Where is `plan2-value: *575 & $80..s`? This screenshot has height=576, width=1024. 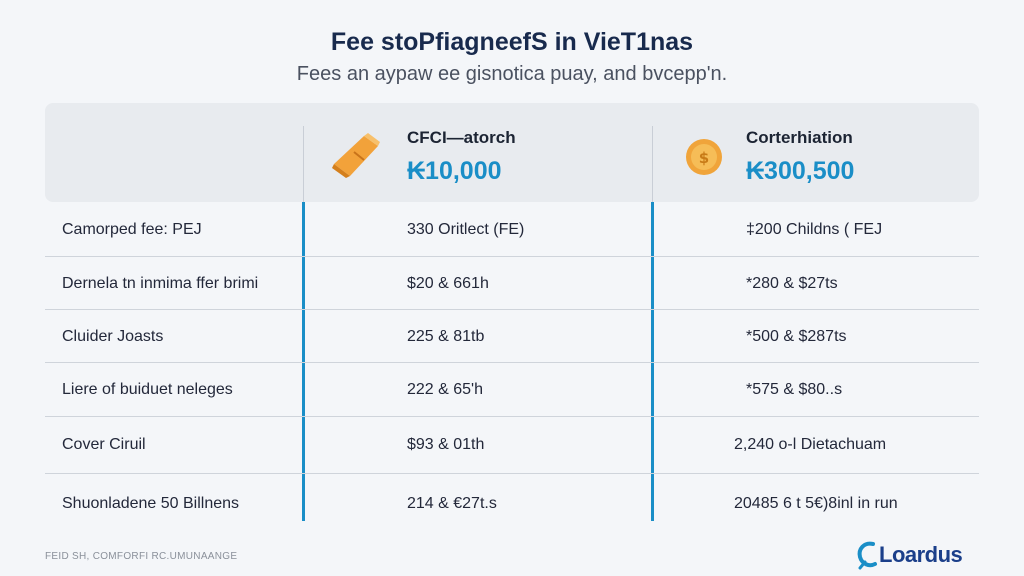
plan2-value: *575 & $80..s is located at coordinates (794, 389).